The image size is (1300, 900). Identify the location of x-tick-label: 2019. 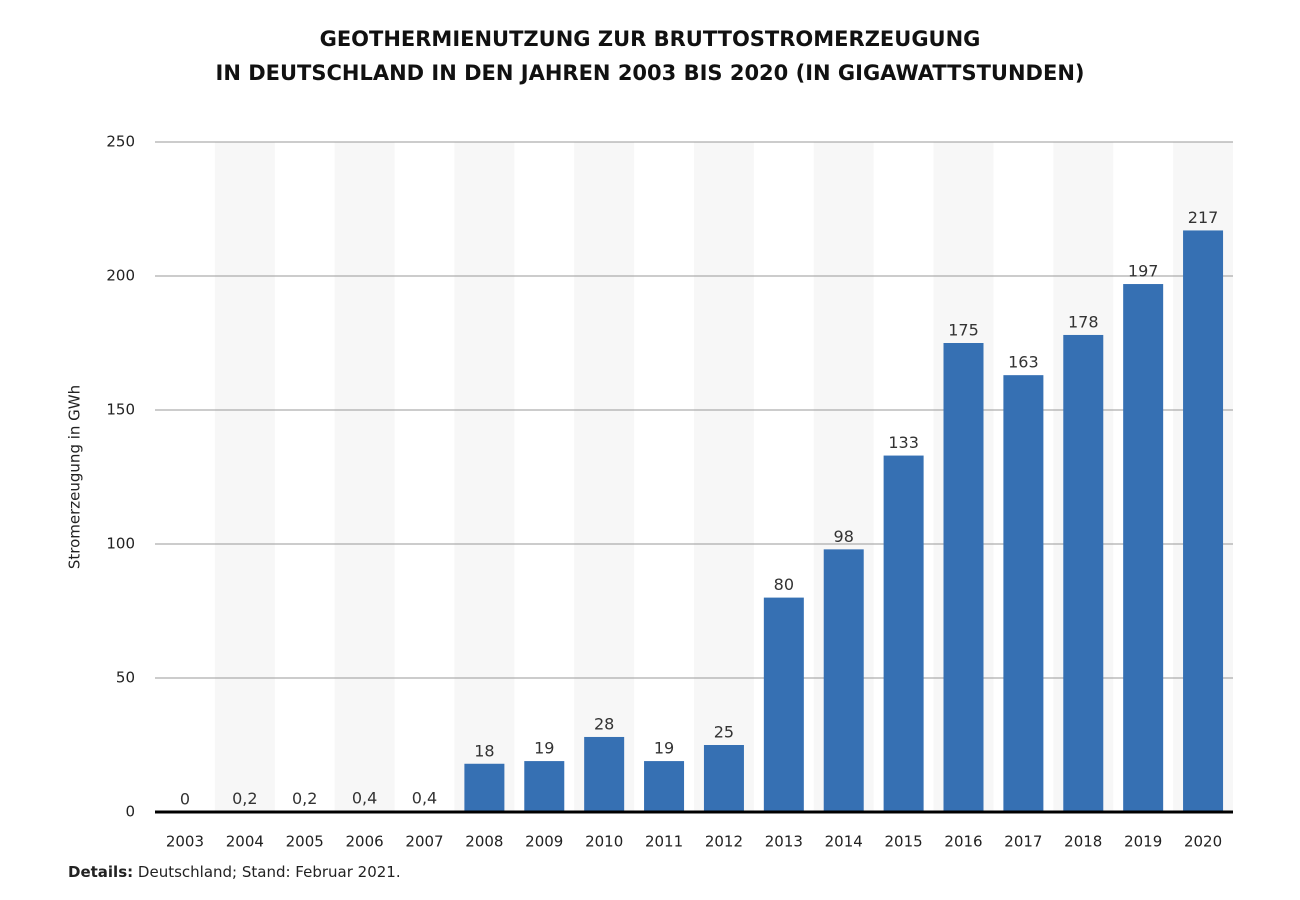
(1143, 842).